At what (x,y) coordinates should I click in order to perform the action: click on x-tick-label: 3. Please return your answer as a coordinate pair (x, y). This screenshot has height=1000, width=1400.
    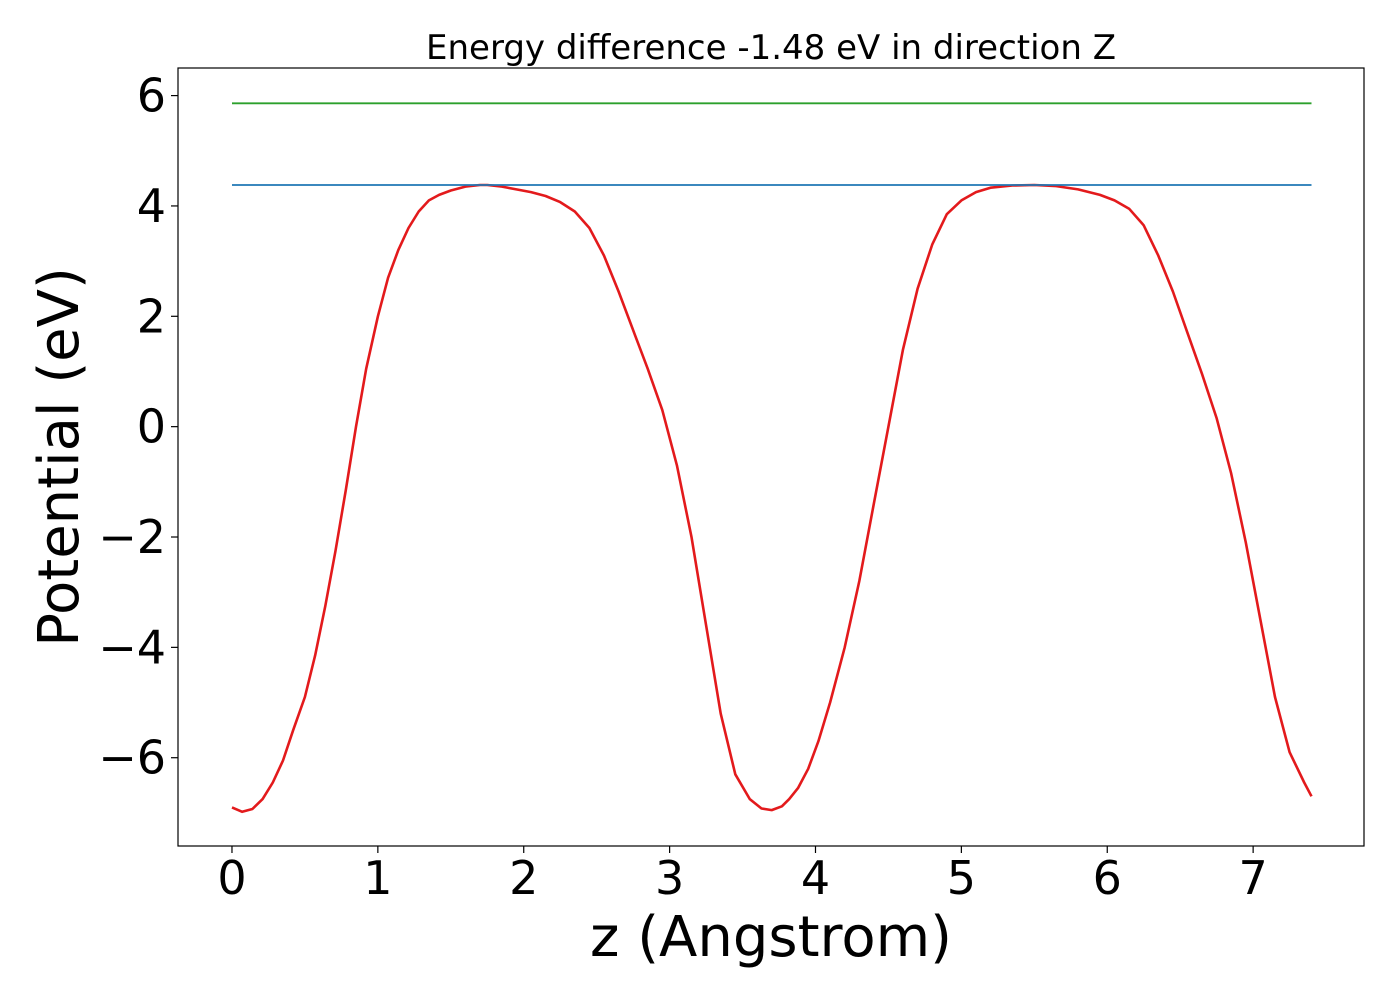
    Looking at the image, I should click on (669, 878).